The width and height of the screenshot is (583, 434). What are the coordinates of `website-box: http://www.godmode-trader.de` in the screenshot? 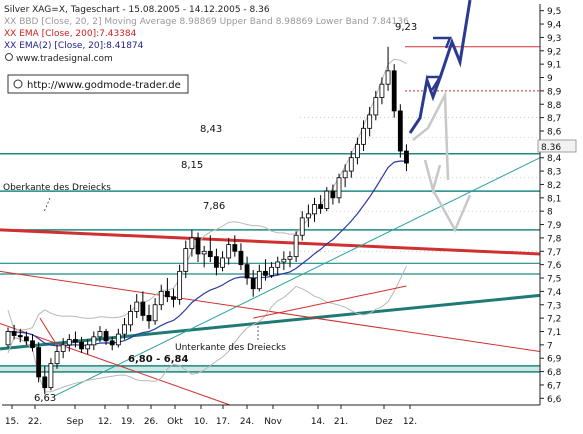 It's located at (98, 84).